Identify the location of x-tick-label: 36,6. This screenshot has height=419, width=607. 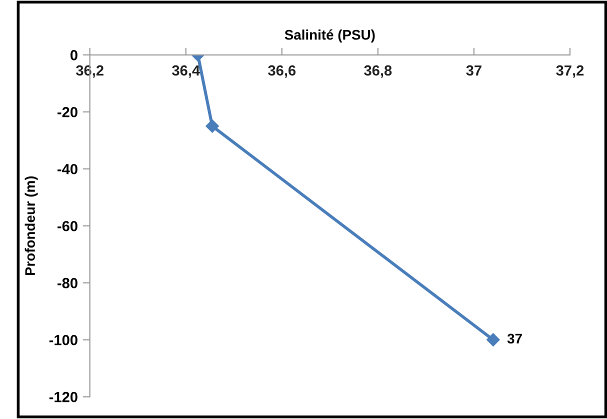
(282, 71).